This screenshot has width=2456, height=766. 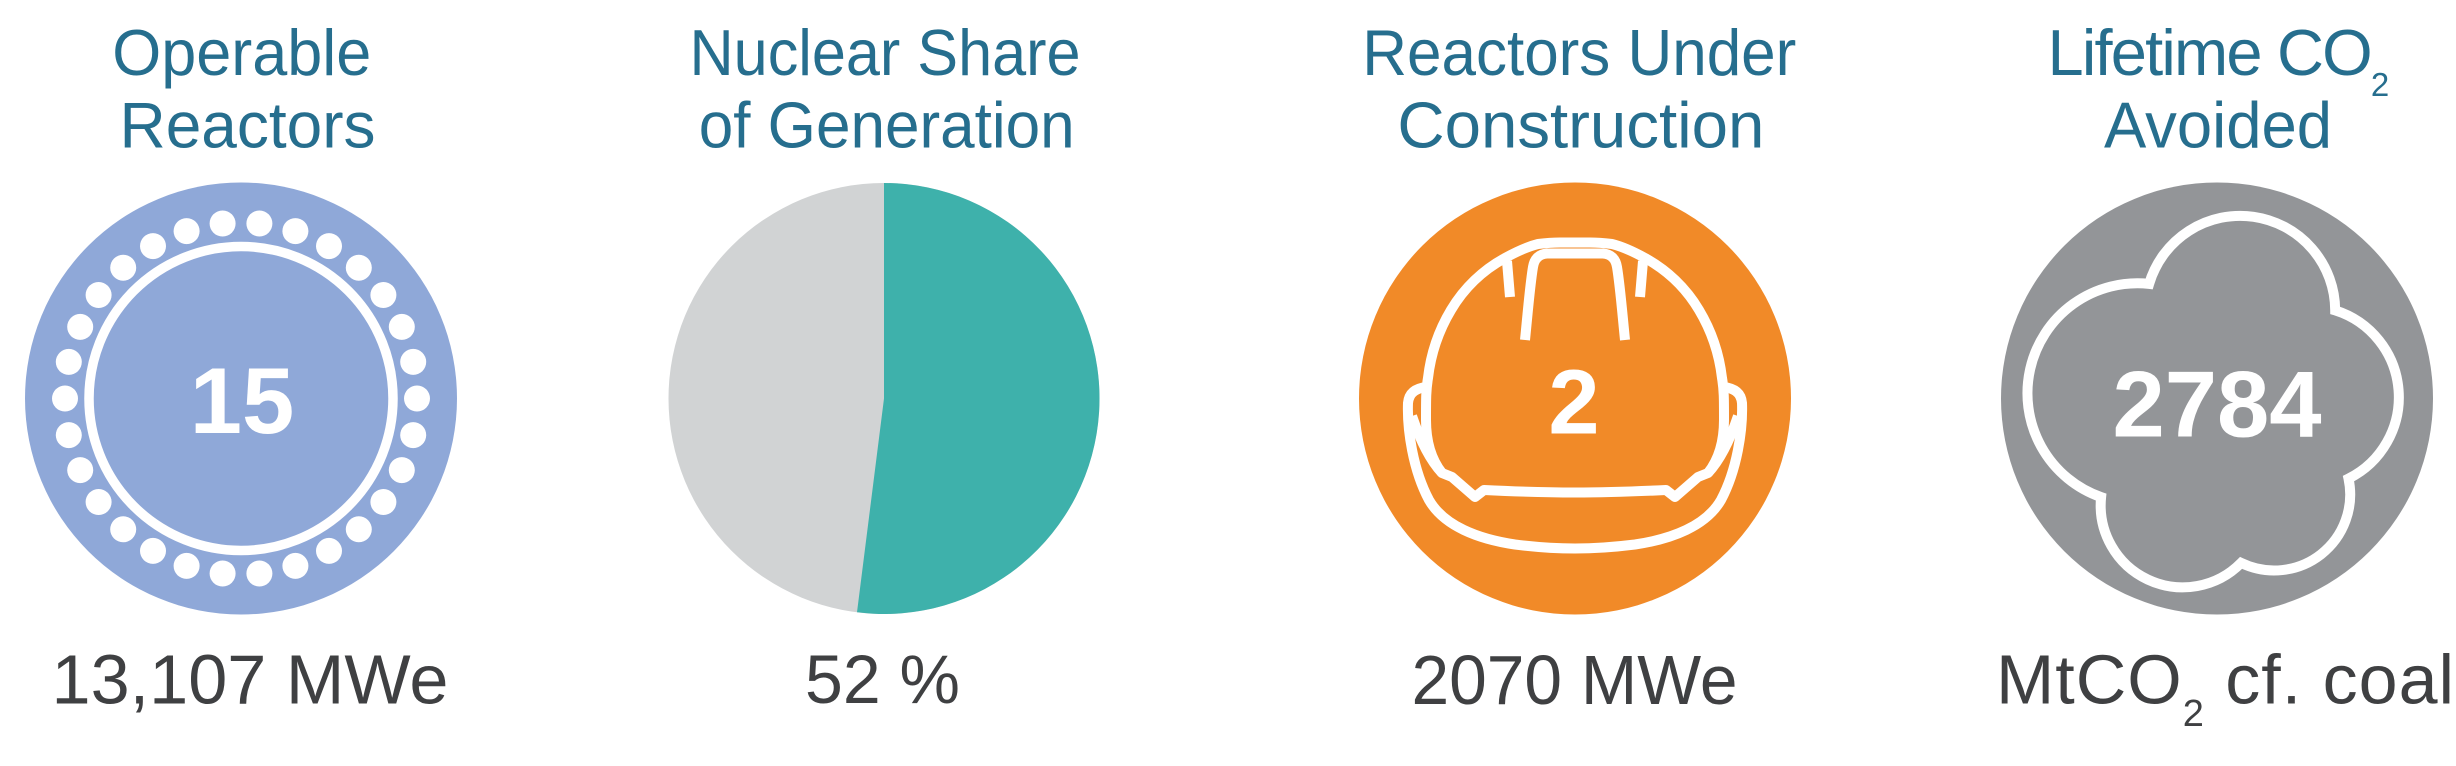 What do you see at coordinates (885, 52) in the screenshot?
I see `svg-text: Nuclear Share` at bounding box center [885, 52].